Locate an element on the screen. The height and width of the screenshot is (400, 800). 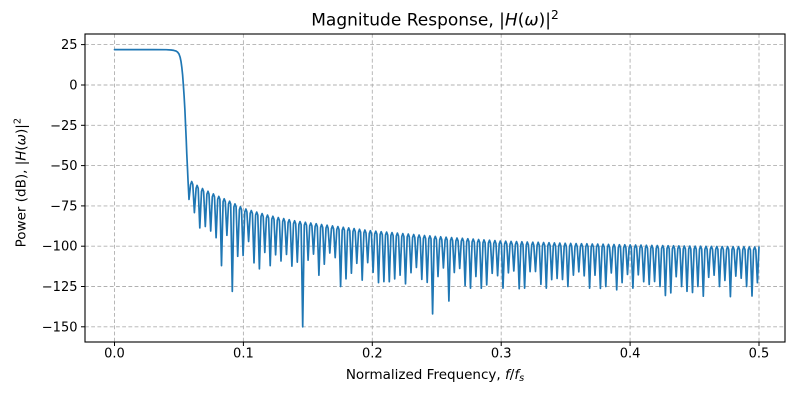
y-tick-label: −100 is located at coordinates (60, 247).